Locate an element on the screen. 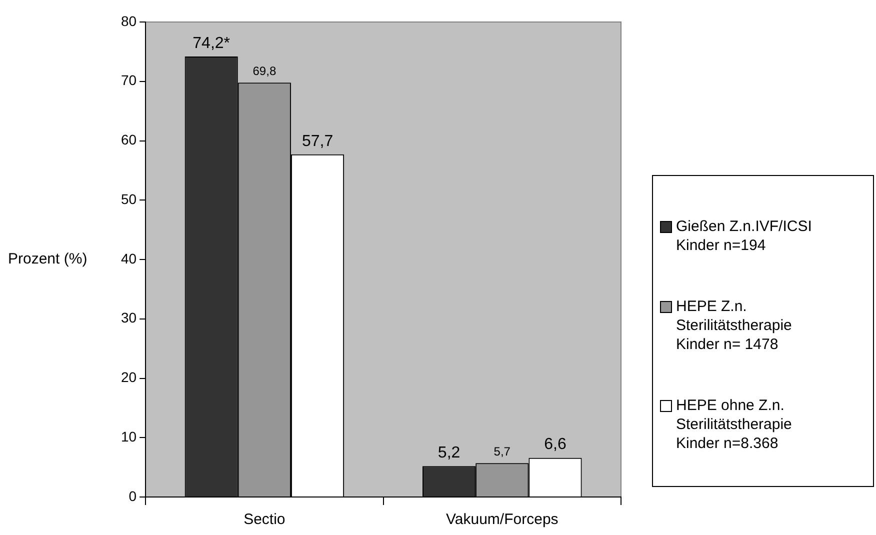 This screenshot has height=535, width=876. data-label: 6,6 is located at coordinates (555, 445).